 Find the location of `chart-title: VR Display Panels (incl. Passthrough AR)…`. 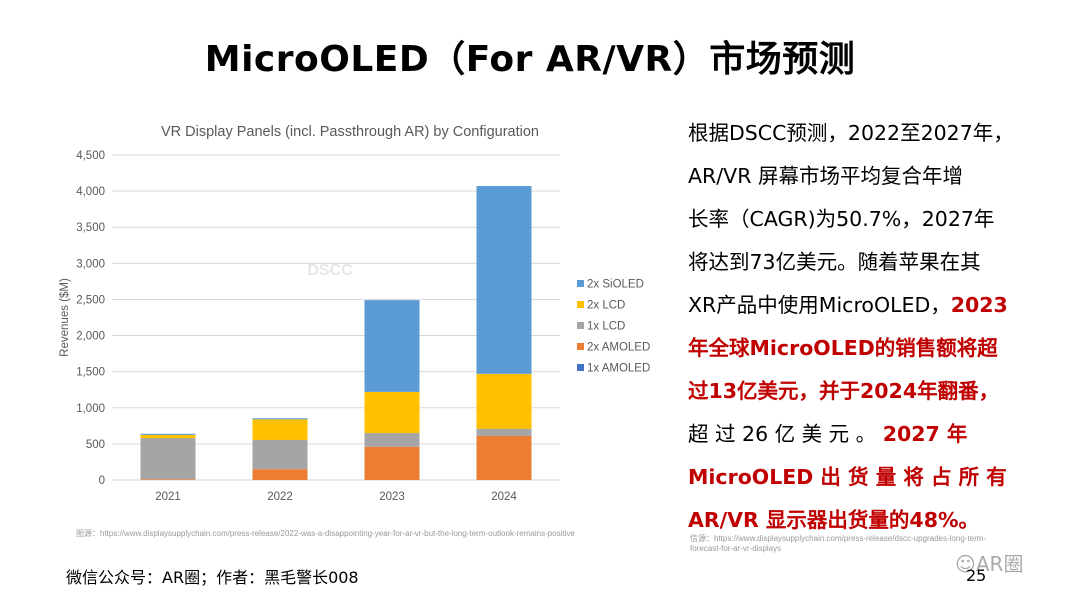

chart-title: VR Display Panels (incl. Passthrough AR)… is located at coordinates (350, 132).